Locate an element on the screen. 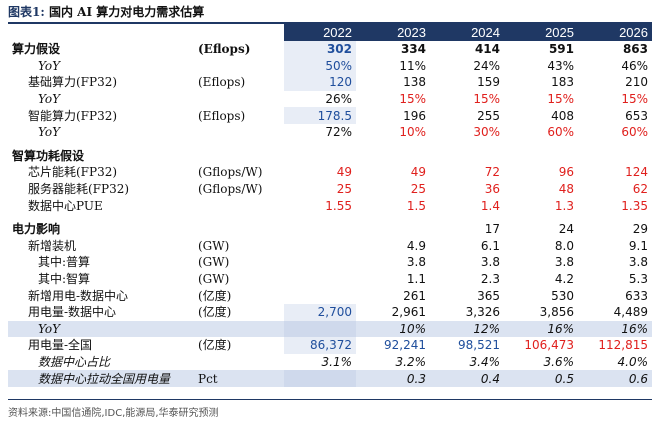  cell: 4.0% is located at coordinates (633, 361).